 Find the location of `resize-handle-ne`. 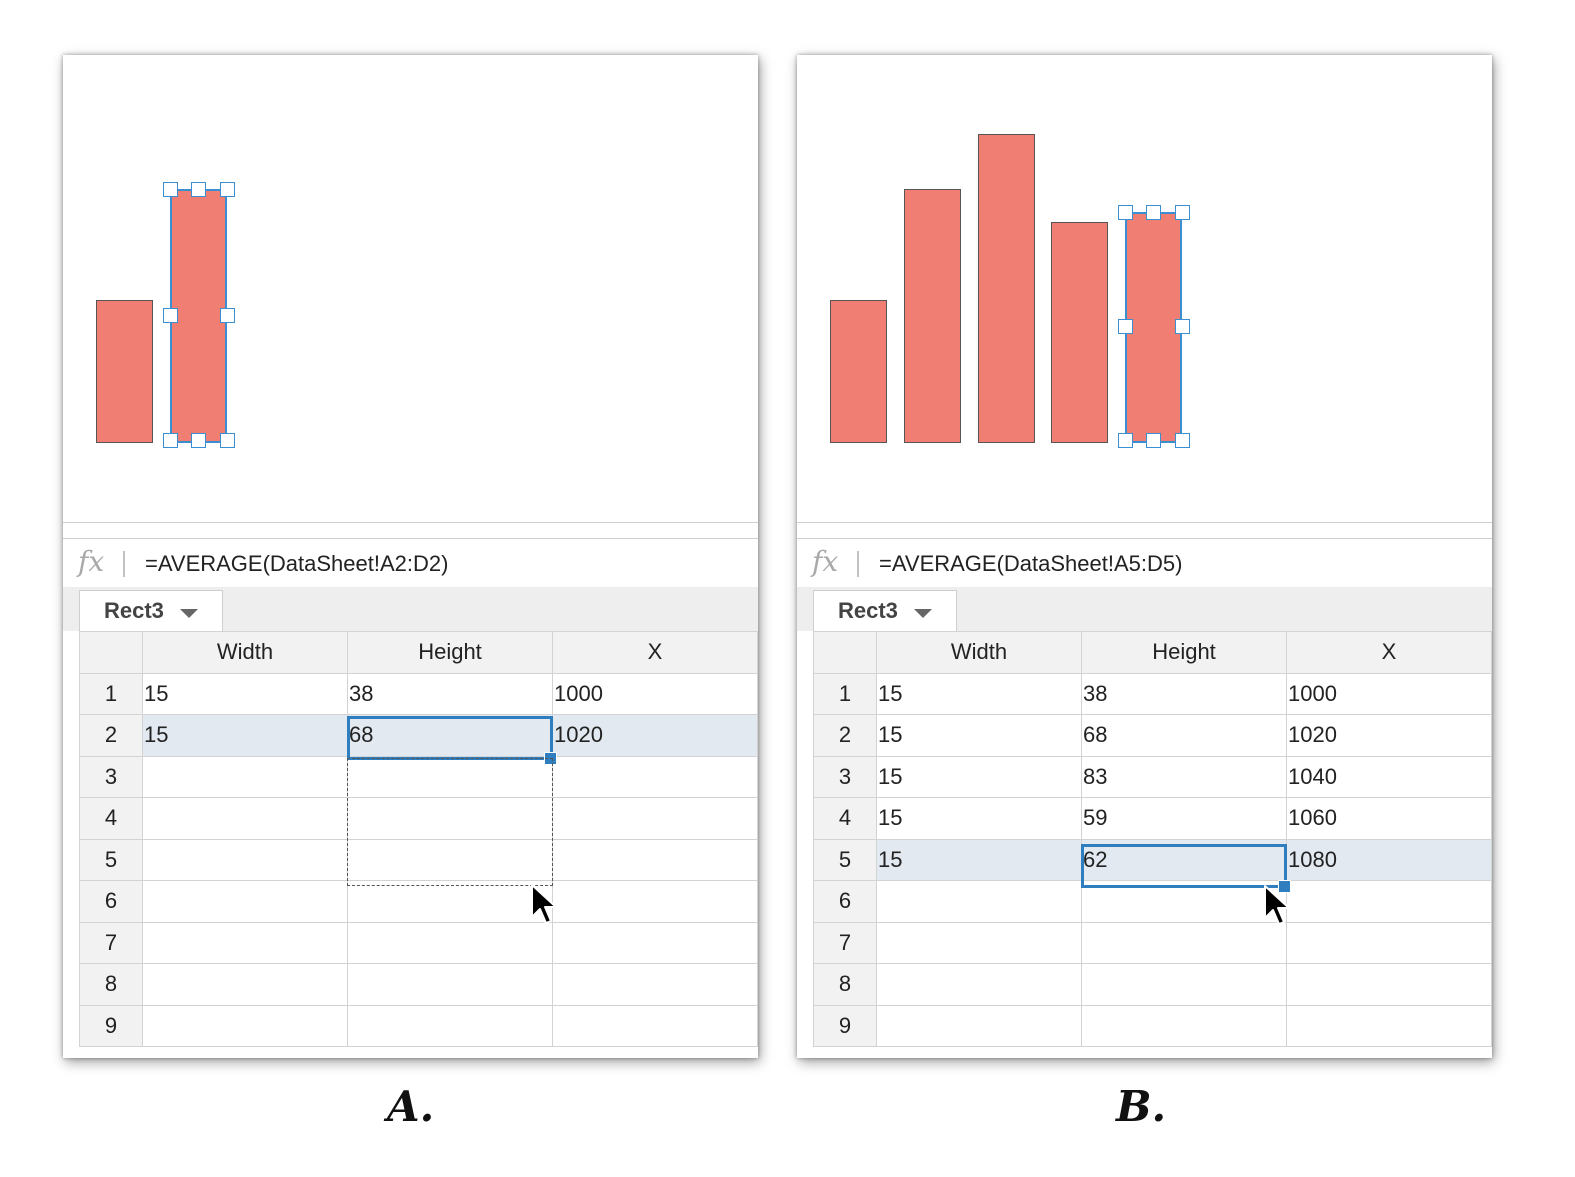

resize-handle-ne is located at coordinates (227, 189).